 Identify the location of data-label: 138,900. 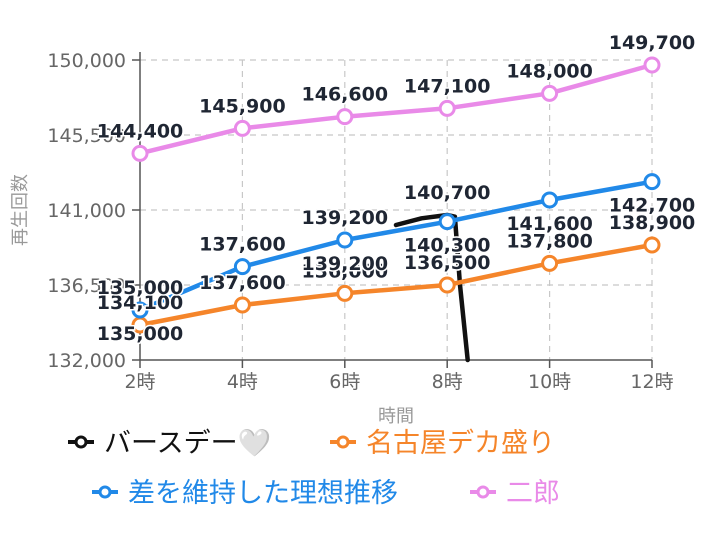
(652, 223).